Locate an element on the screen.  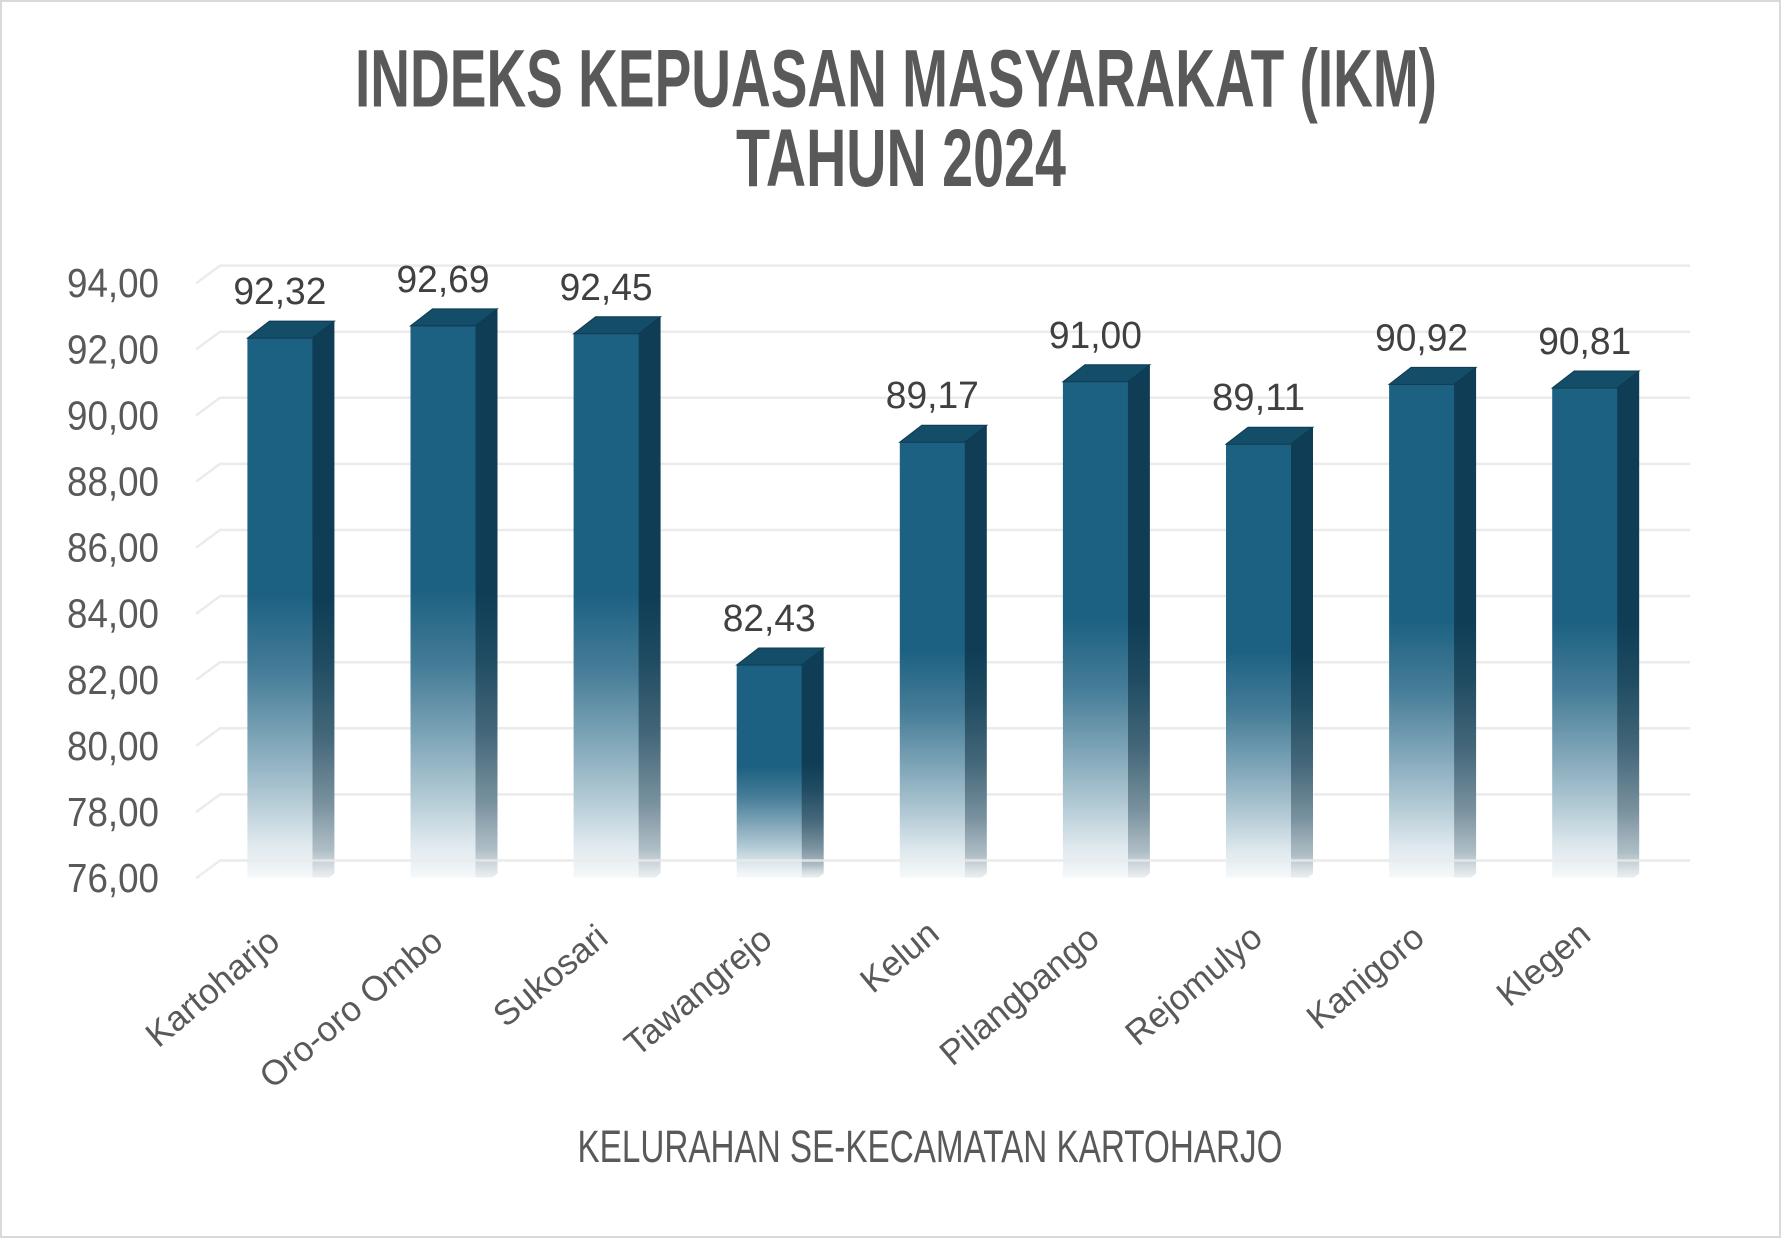
svg-text: 90,92 is located at coordinates (1421, 338).